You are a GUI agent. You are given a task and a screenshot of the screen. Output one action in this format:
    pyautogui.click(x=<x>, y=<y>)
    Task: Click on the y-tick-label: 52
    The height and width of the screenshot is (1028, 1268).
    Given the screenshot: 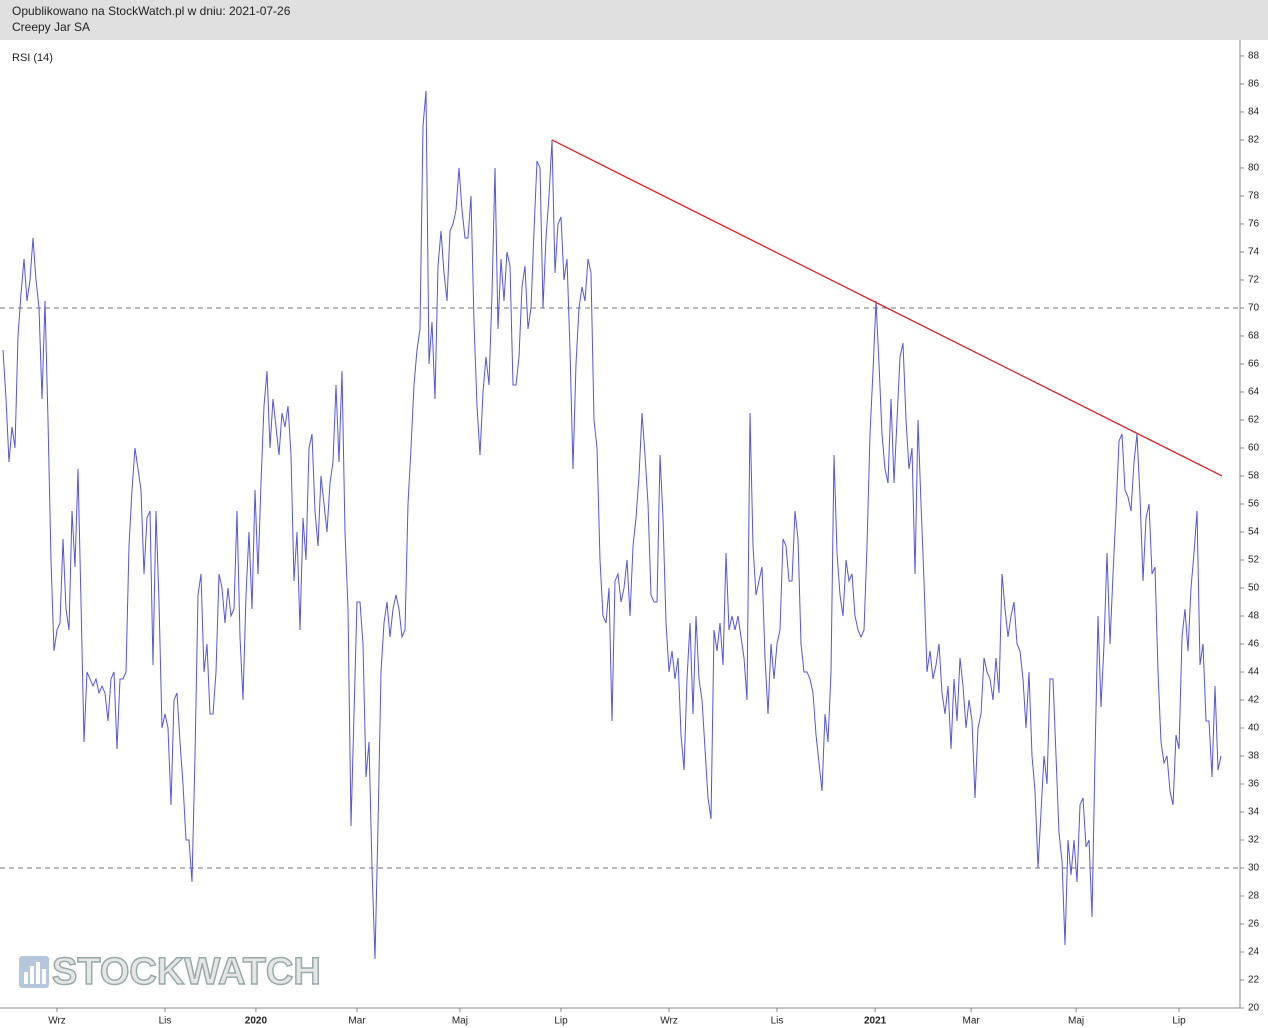 What is the action you would take?
    pyautogui.click(x=1254, y=560)
    